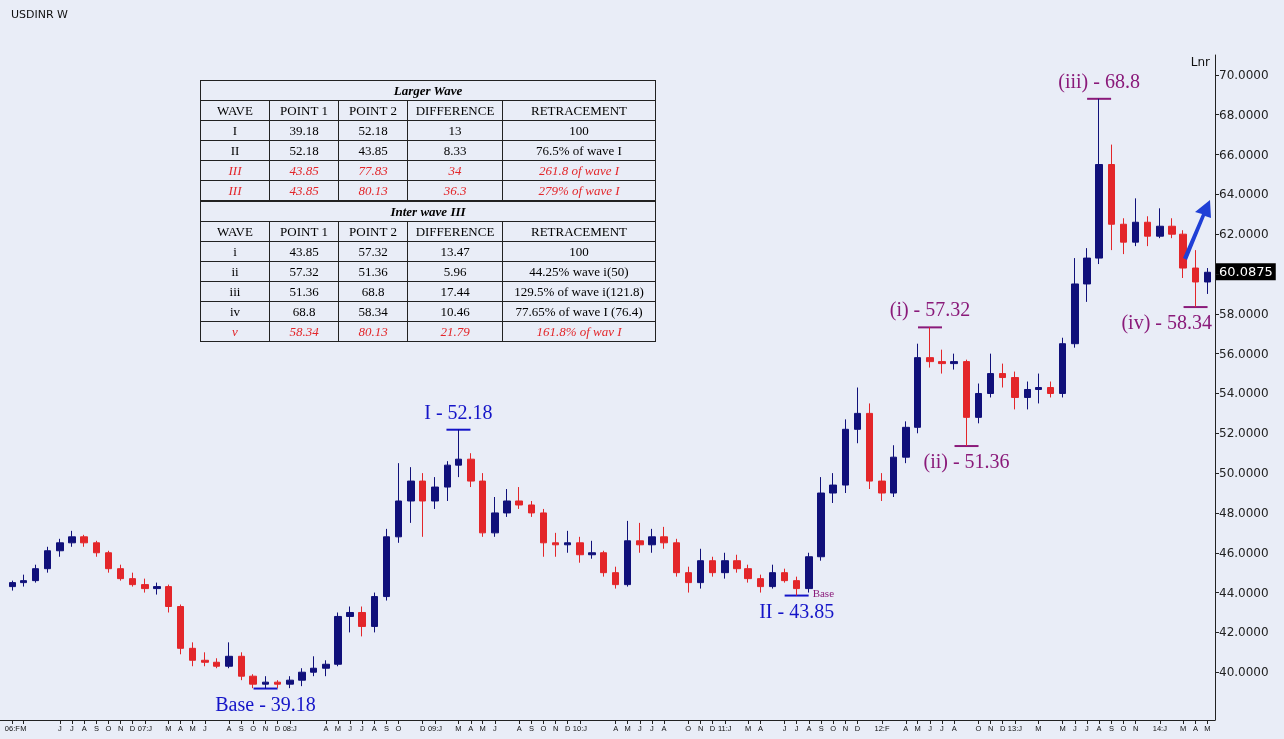 The image size is (1284, 739). What do you see at coordinates (235, 291) in the screenshot?
I see `annotation: iii` at bounding box center [235, 291].